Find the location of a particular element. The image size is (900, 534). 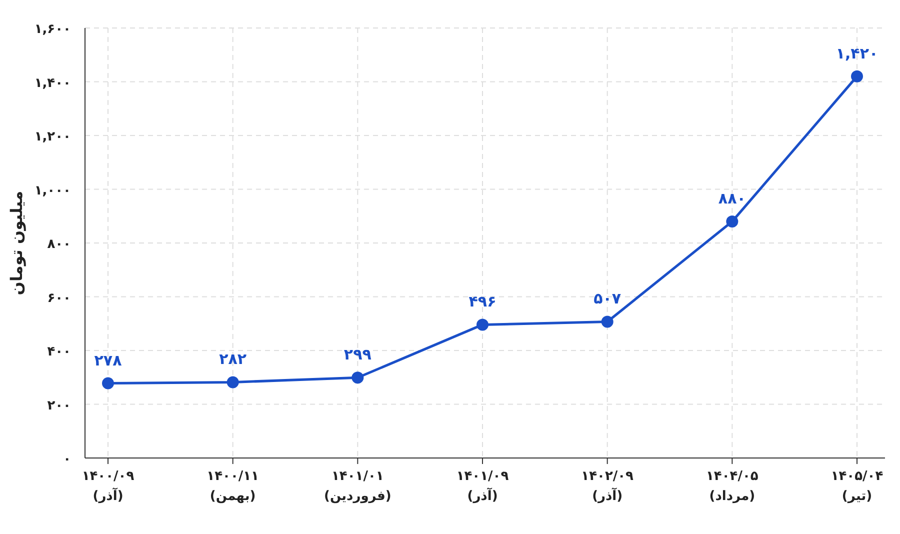

value-label: ۵۰۷ is located at coordinates (608, 299).